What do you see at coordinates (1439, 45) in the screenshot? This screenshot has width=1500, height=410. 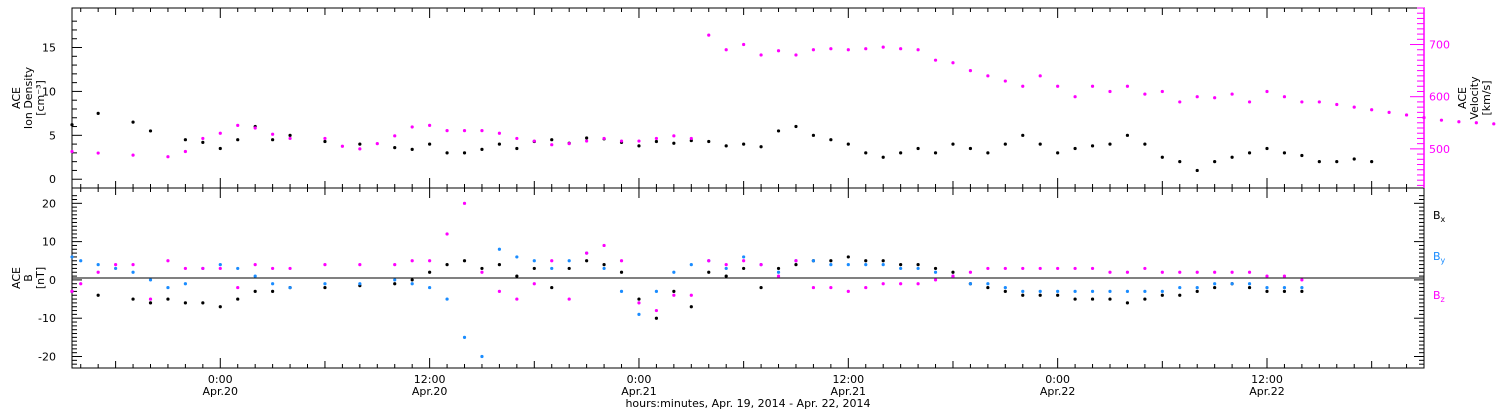 I see `y-tick-label-velocity: 700` at bounding box center [1439, 45].